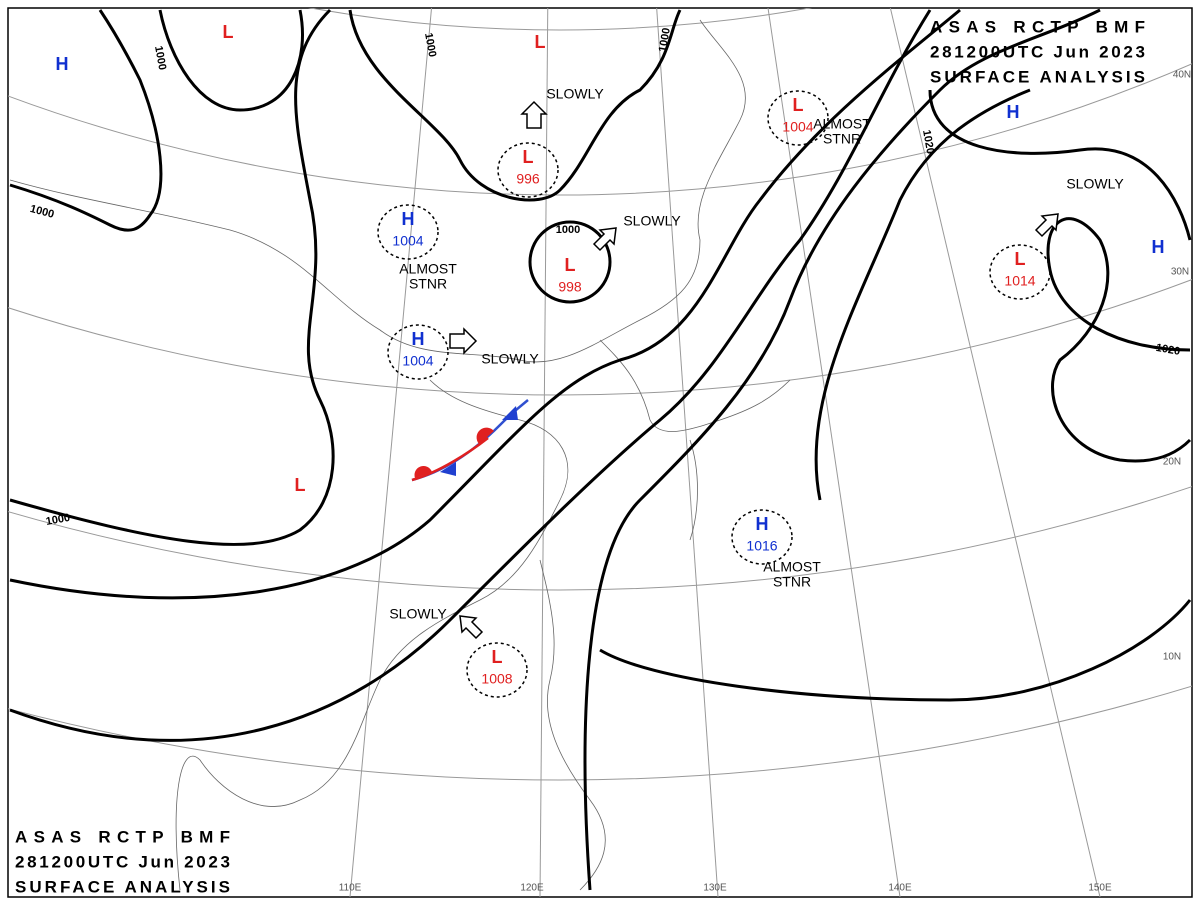 The height and width of the screenshot is (924, 1200). I want to click on center-pressure: 998, so click(570, 287).